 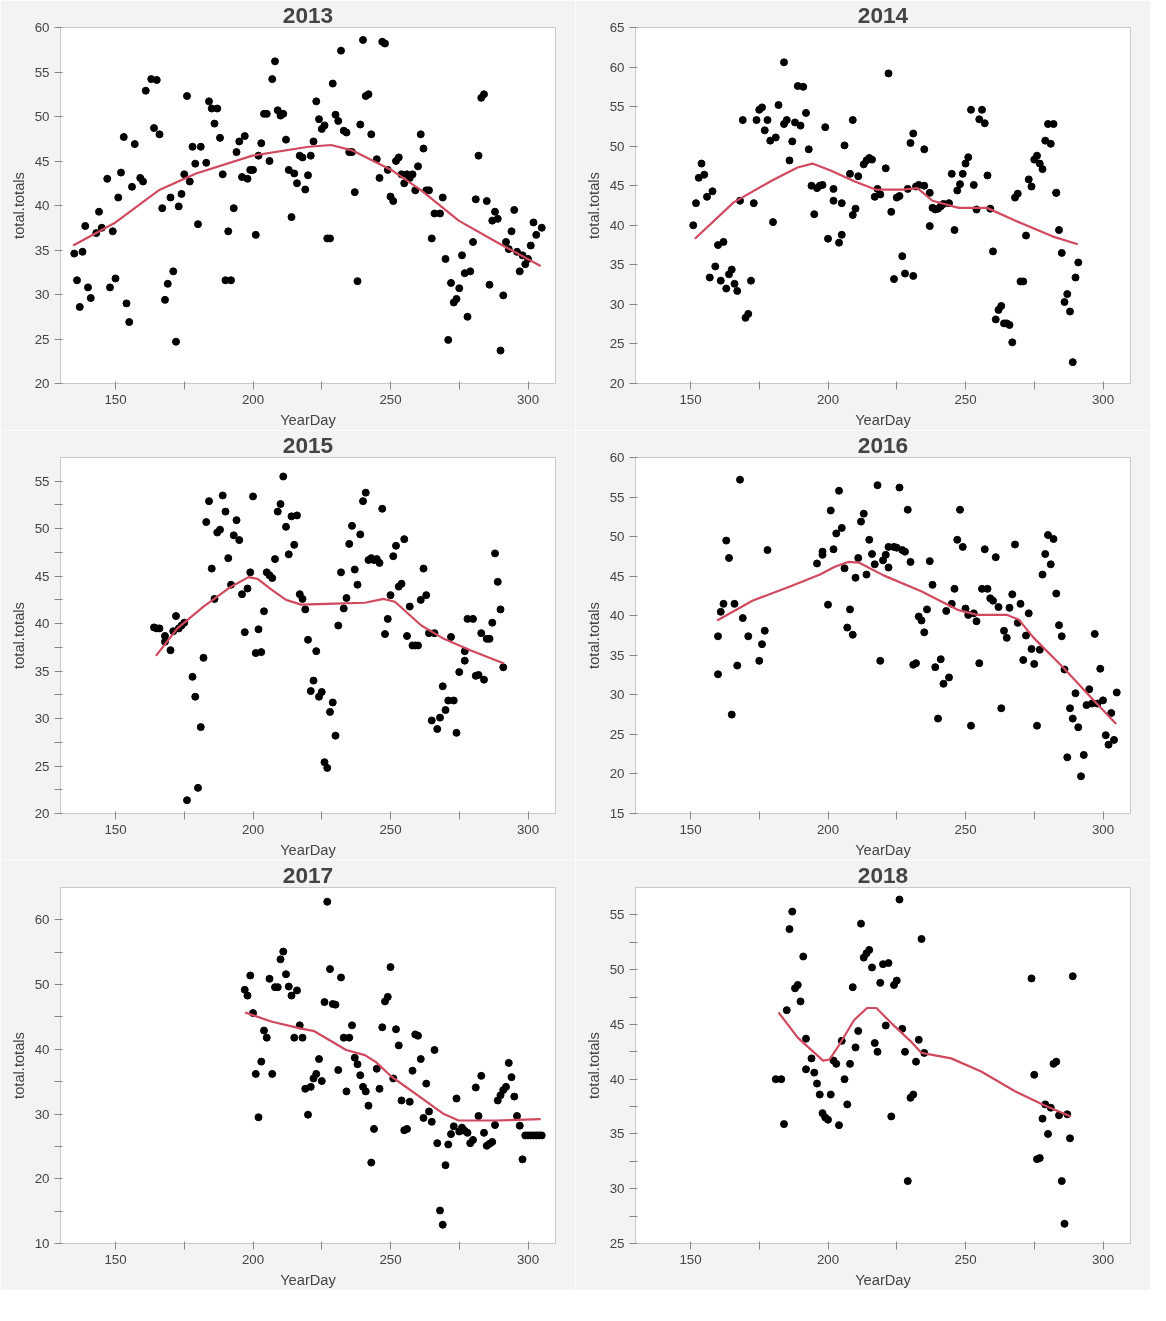 What do you see at coordinates (617, 27) in the screenshot?
I see `y-tick-label: 65` at bounding box center [617, 27].